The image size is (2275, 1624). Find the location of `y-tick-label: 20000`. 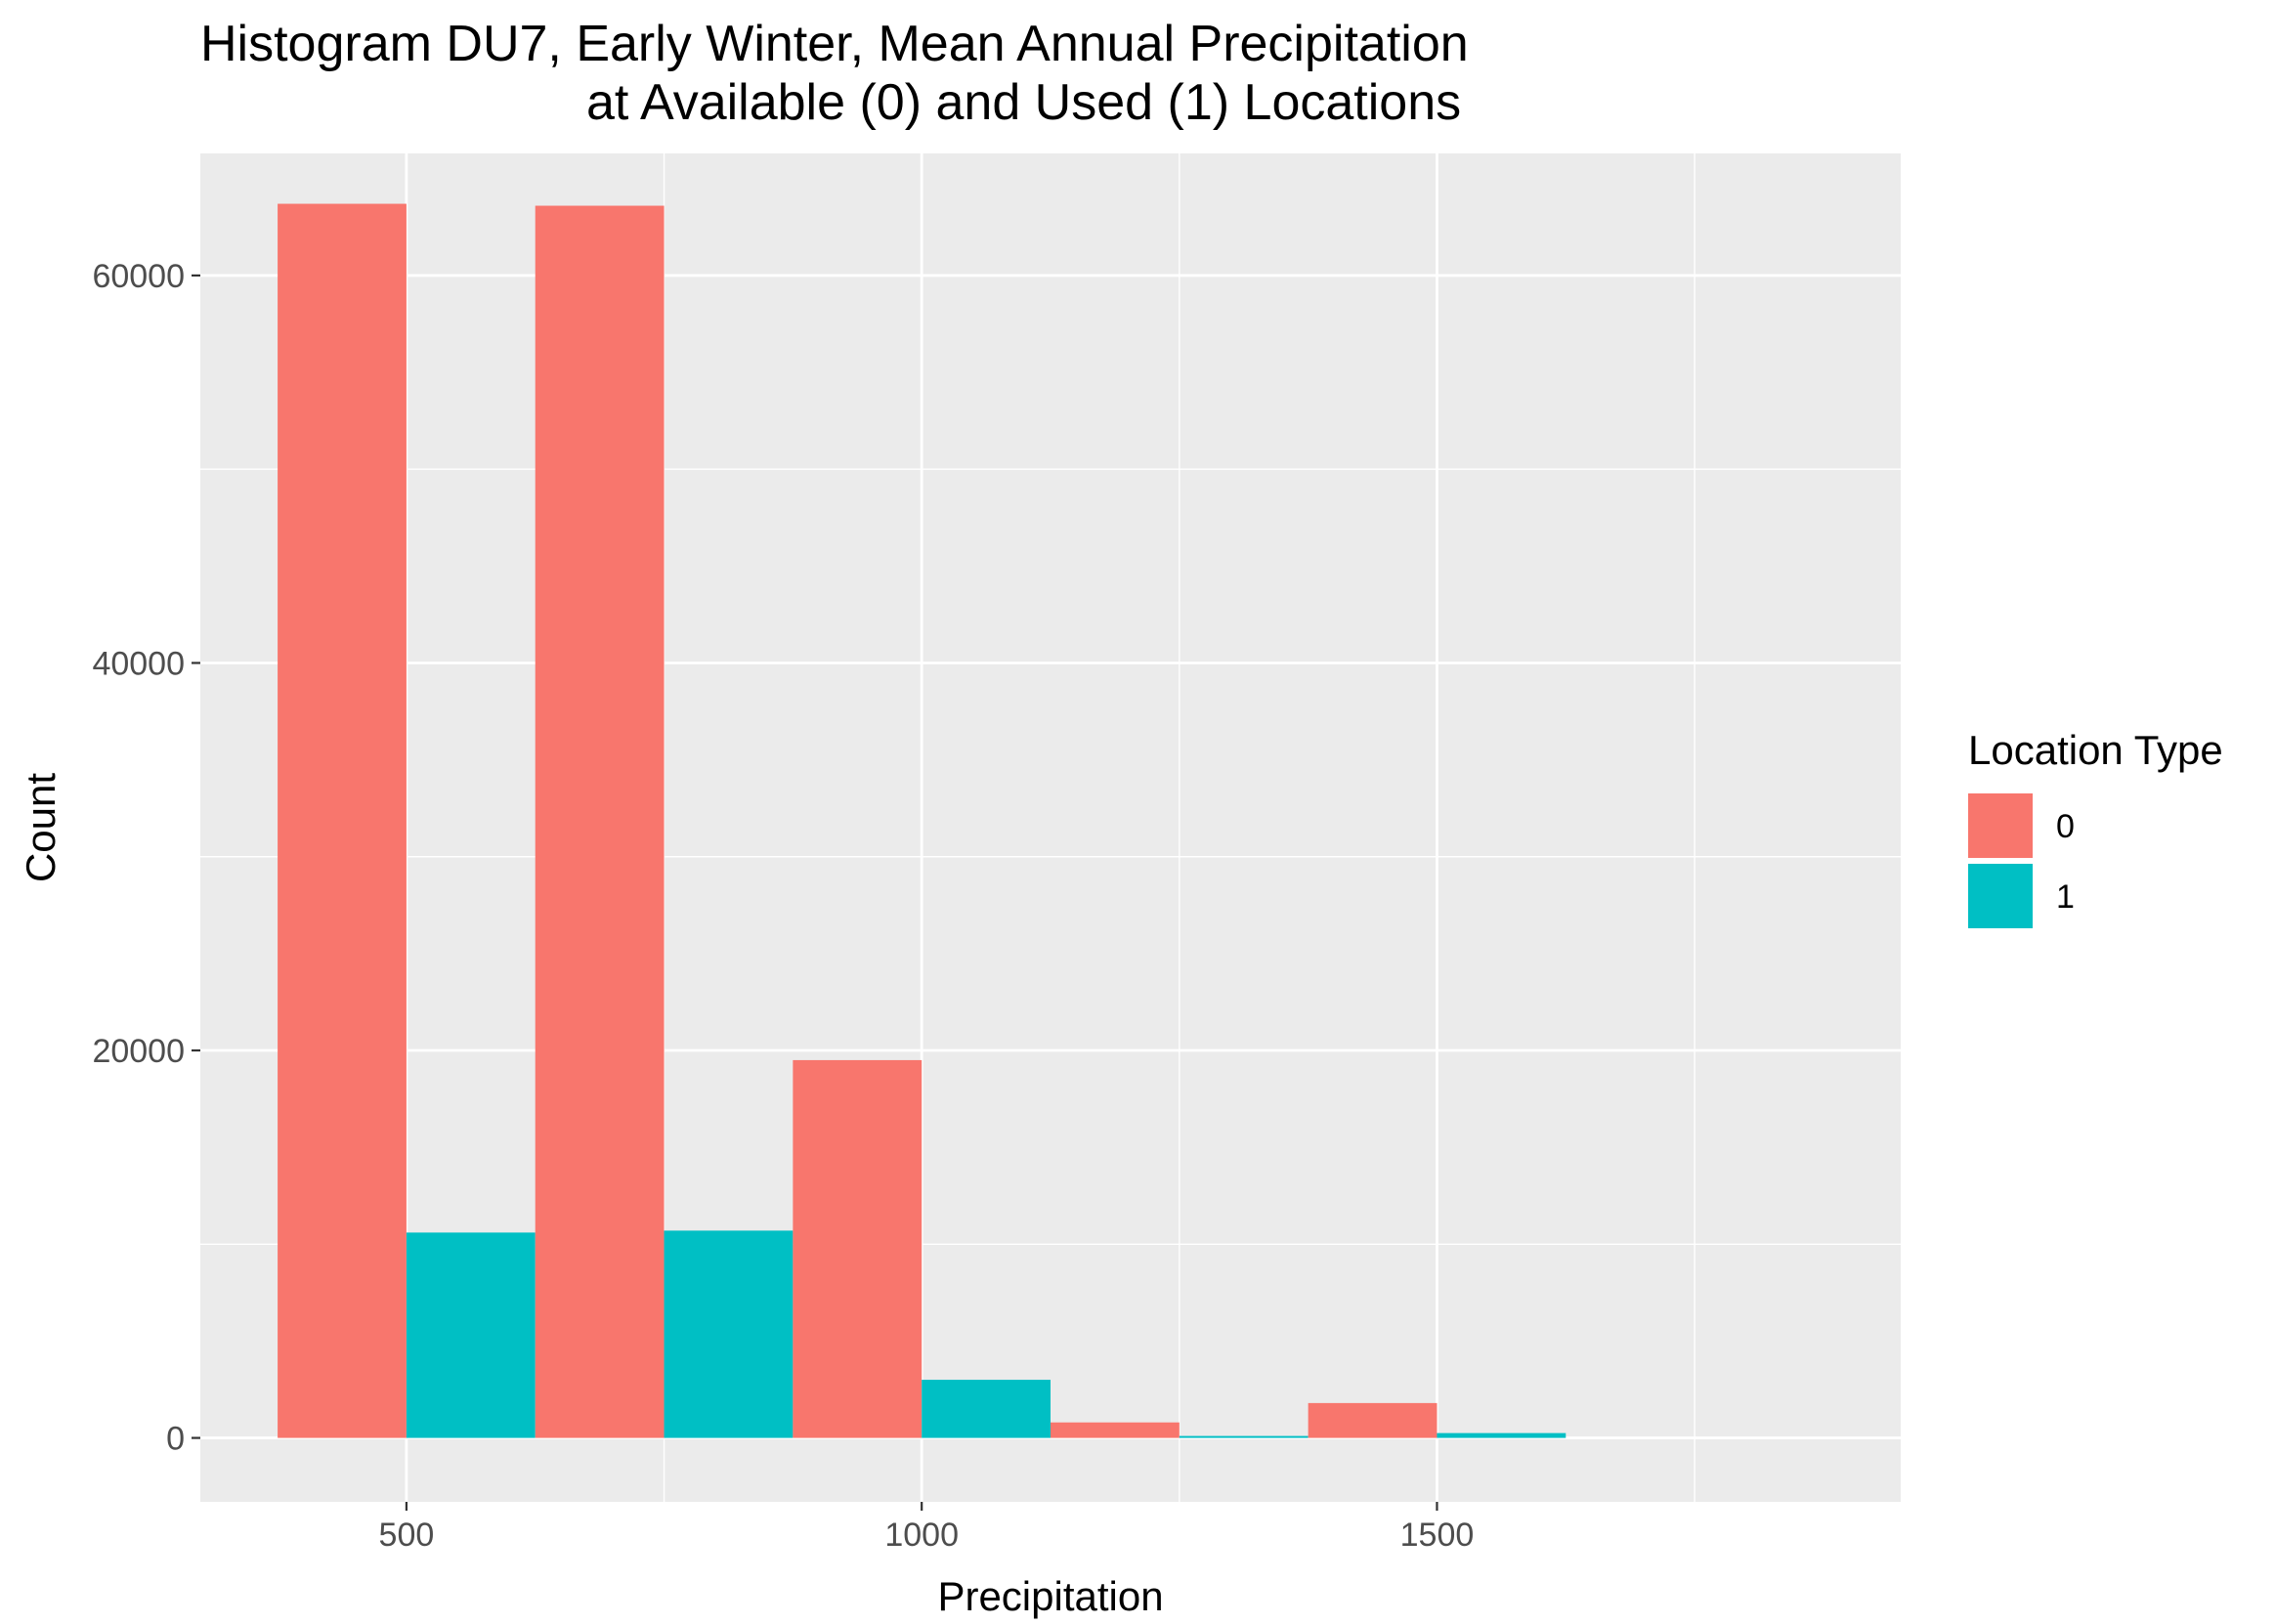

y-tick-label: 20000 is located at coordinates (138, 1052).